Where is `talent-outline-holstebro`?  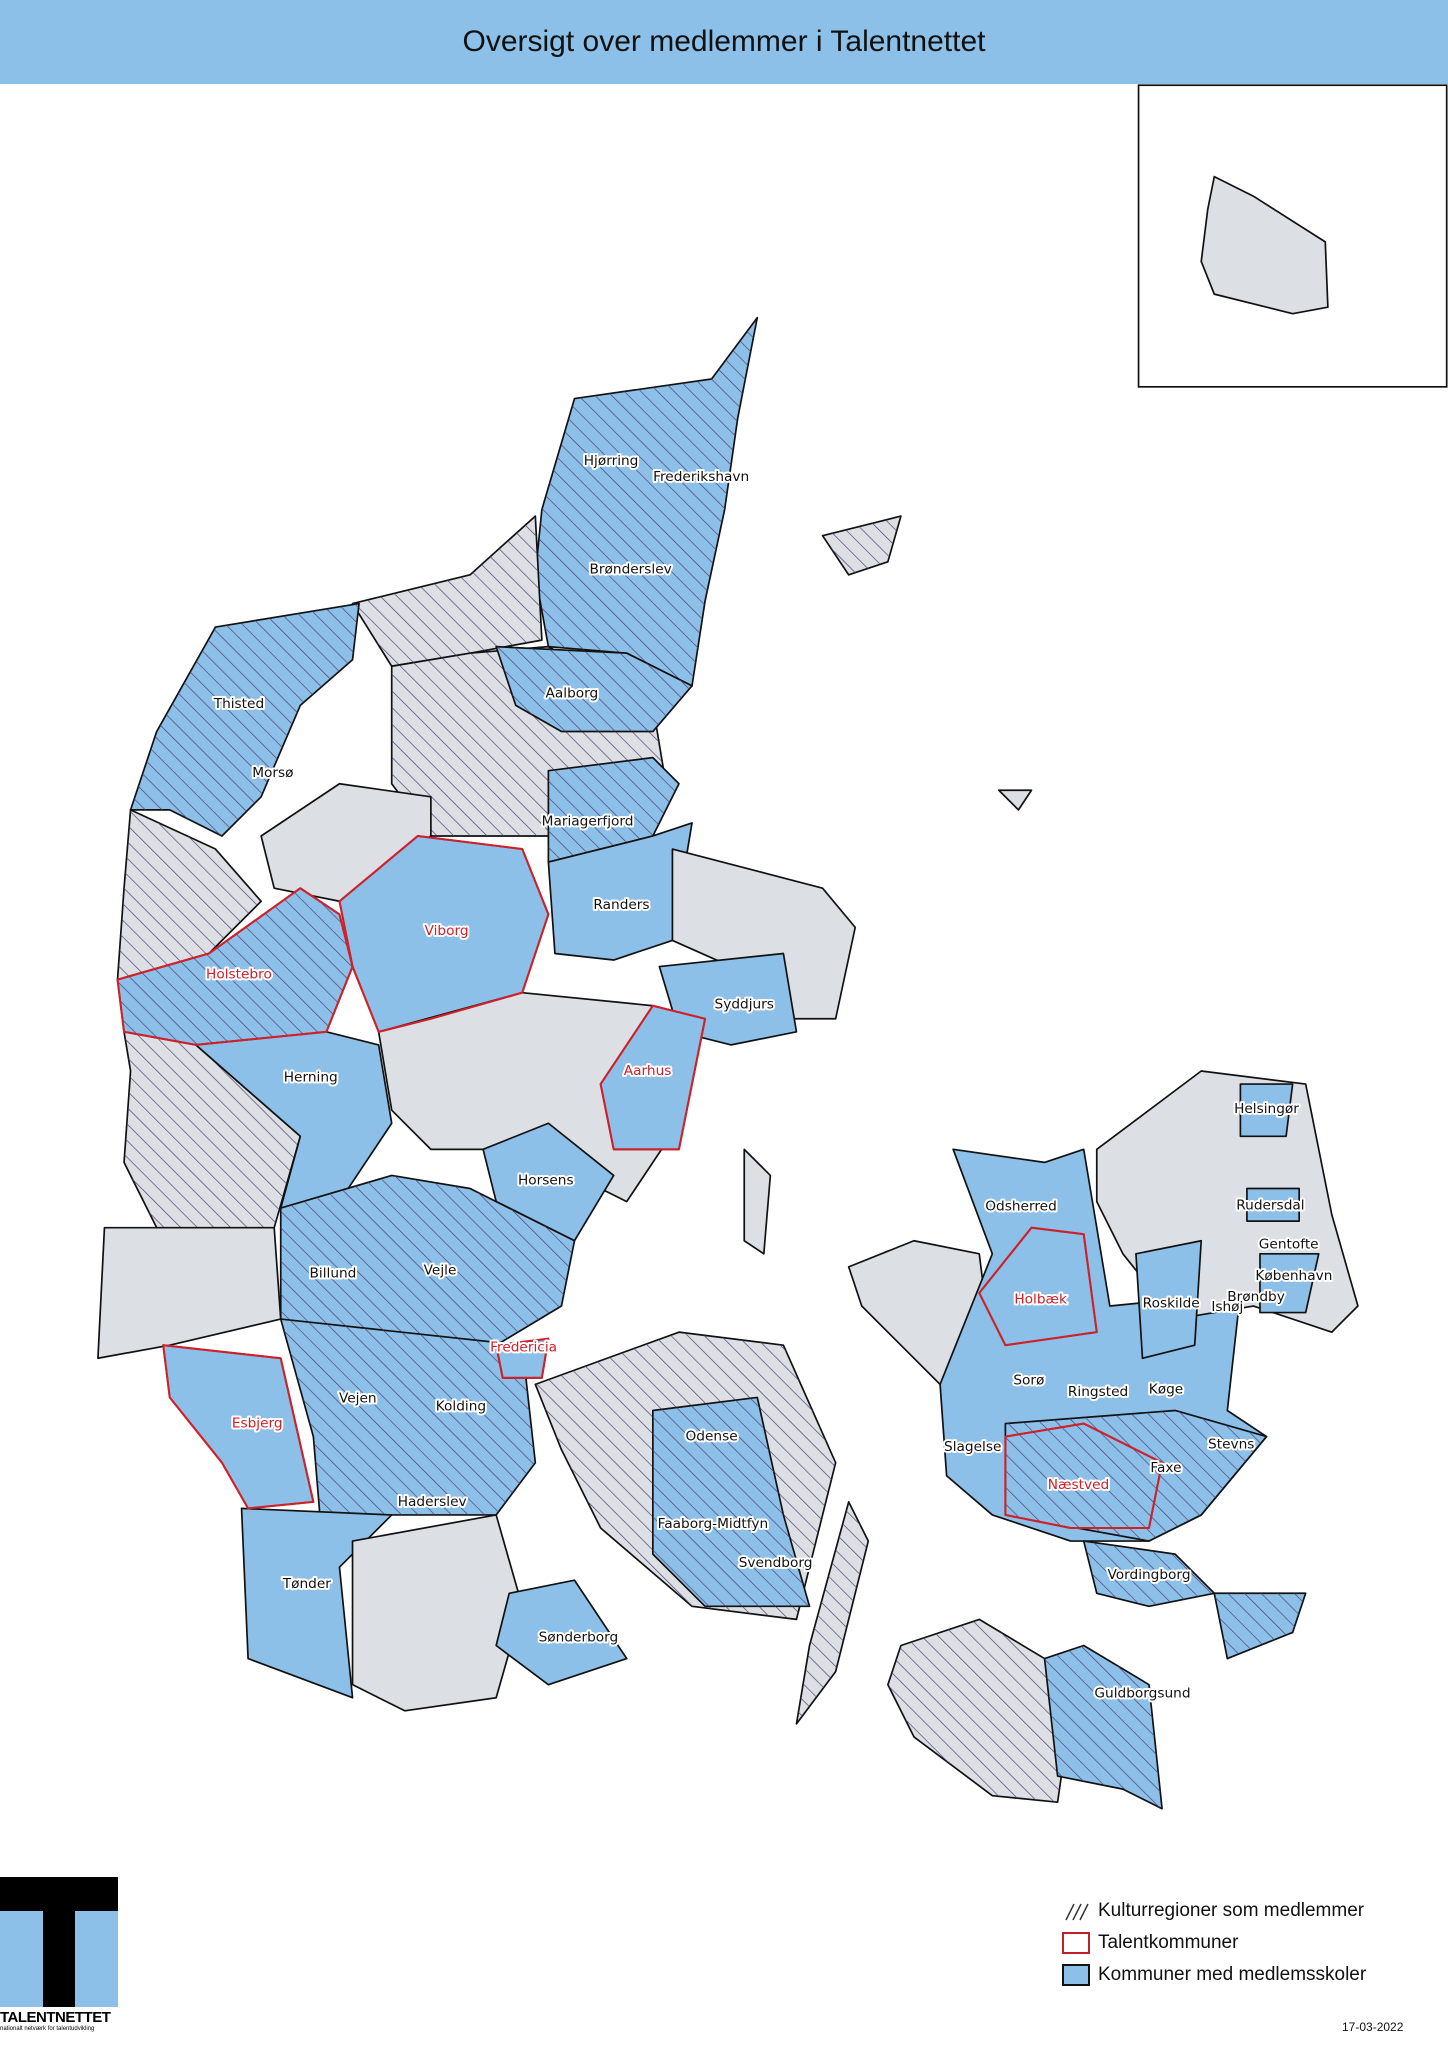 talent-outline-holstebro is located at coordinates (235, 966).